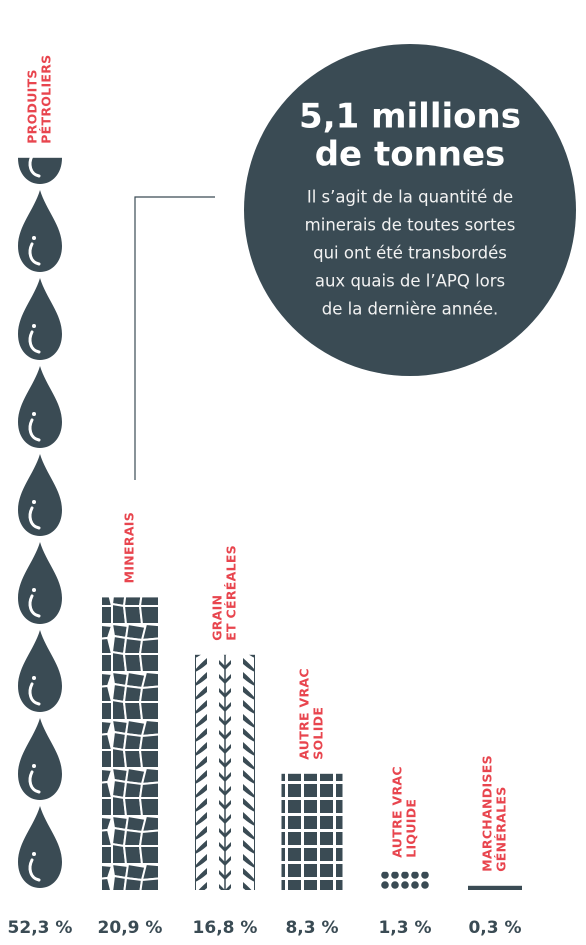 Image resolution: width=586 pixels, height=945 pixels. I want to click on category-label: MARCHANDISES, so click(487, 813).